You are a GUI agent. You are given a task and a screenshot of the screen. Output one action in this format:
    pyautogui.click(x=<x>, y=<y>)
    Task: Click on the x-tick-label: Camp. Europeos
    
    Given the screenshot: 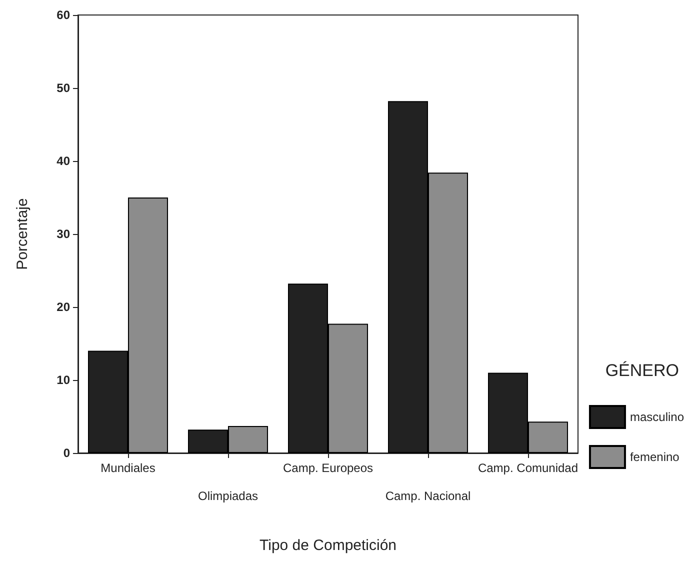 What is the action you would take?
    pyautogui.click(x=328, y=468)
    